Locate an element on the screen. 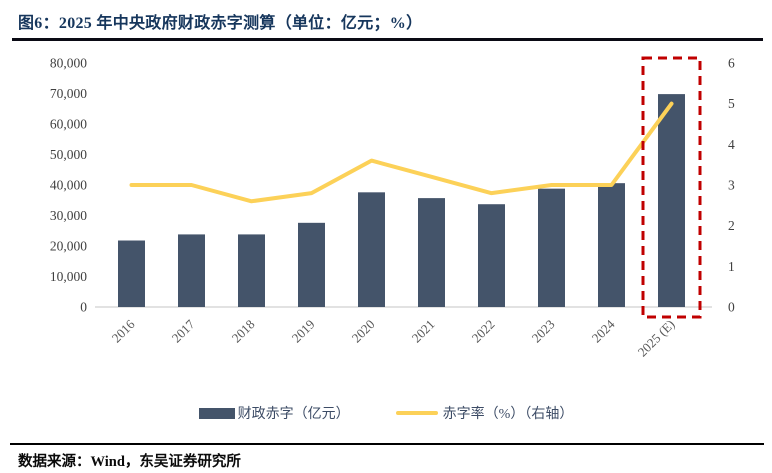  bar-2018 is located at coordinates (251, 270).